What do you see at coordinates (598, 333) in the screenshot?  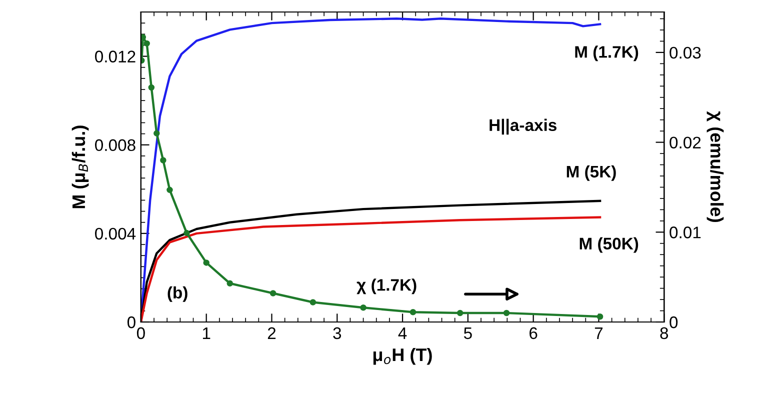 I see `x-tick-label: 7` at bounding box center [598, 333].